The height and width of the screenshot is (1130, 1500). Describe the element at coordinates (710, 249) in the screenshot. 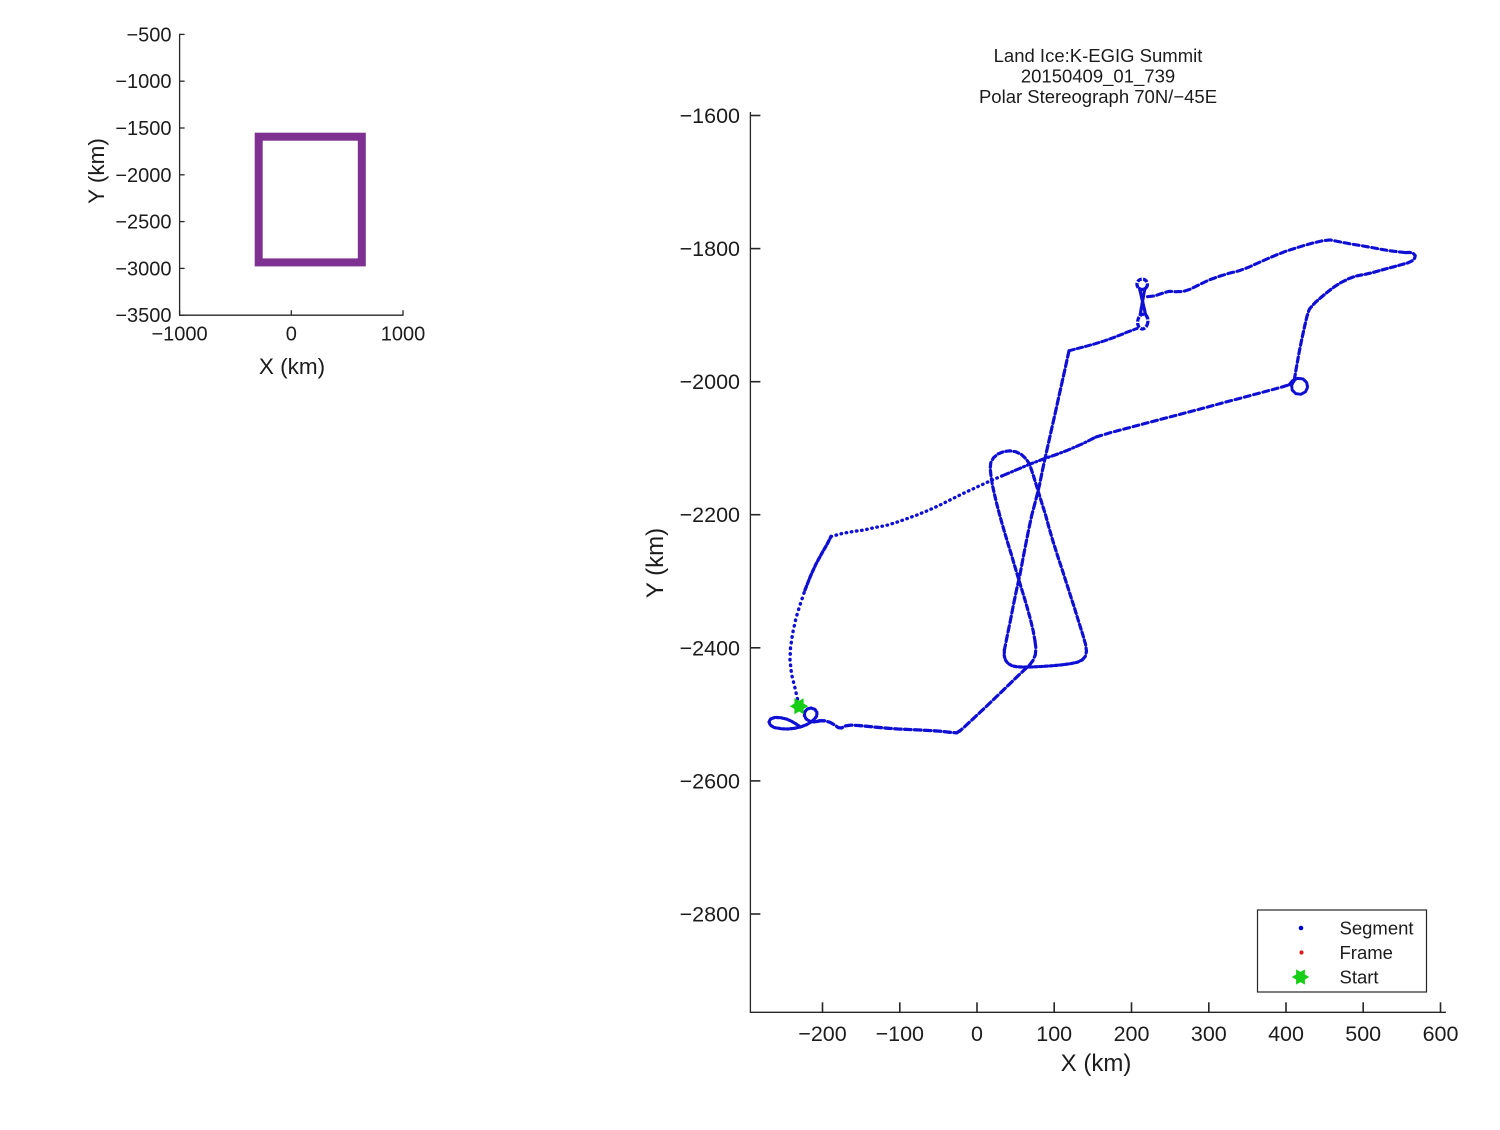

I see `svg-text: −1800` at that location.